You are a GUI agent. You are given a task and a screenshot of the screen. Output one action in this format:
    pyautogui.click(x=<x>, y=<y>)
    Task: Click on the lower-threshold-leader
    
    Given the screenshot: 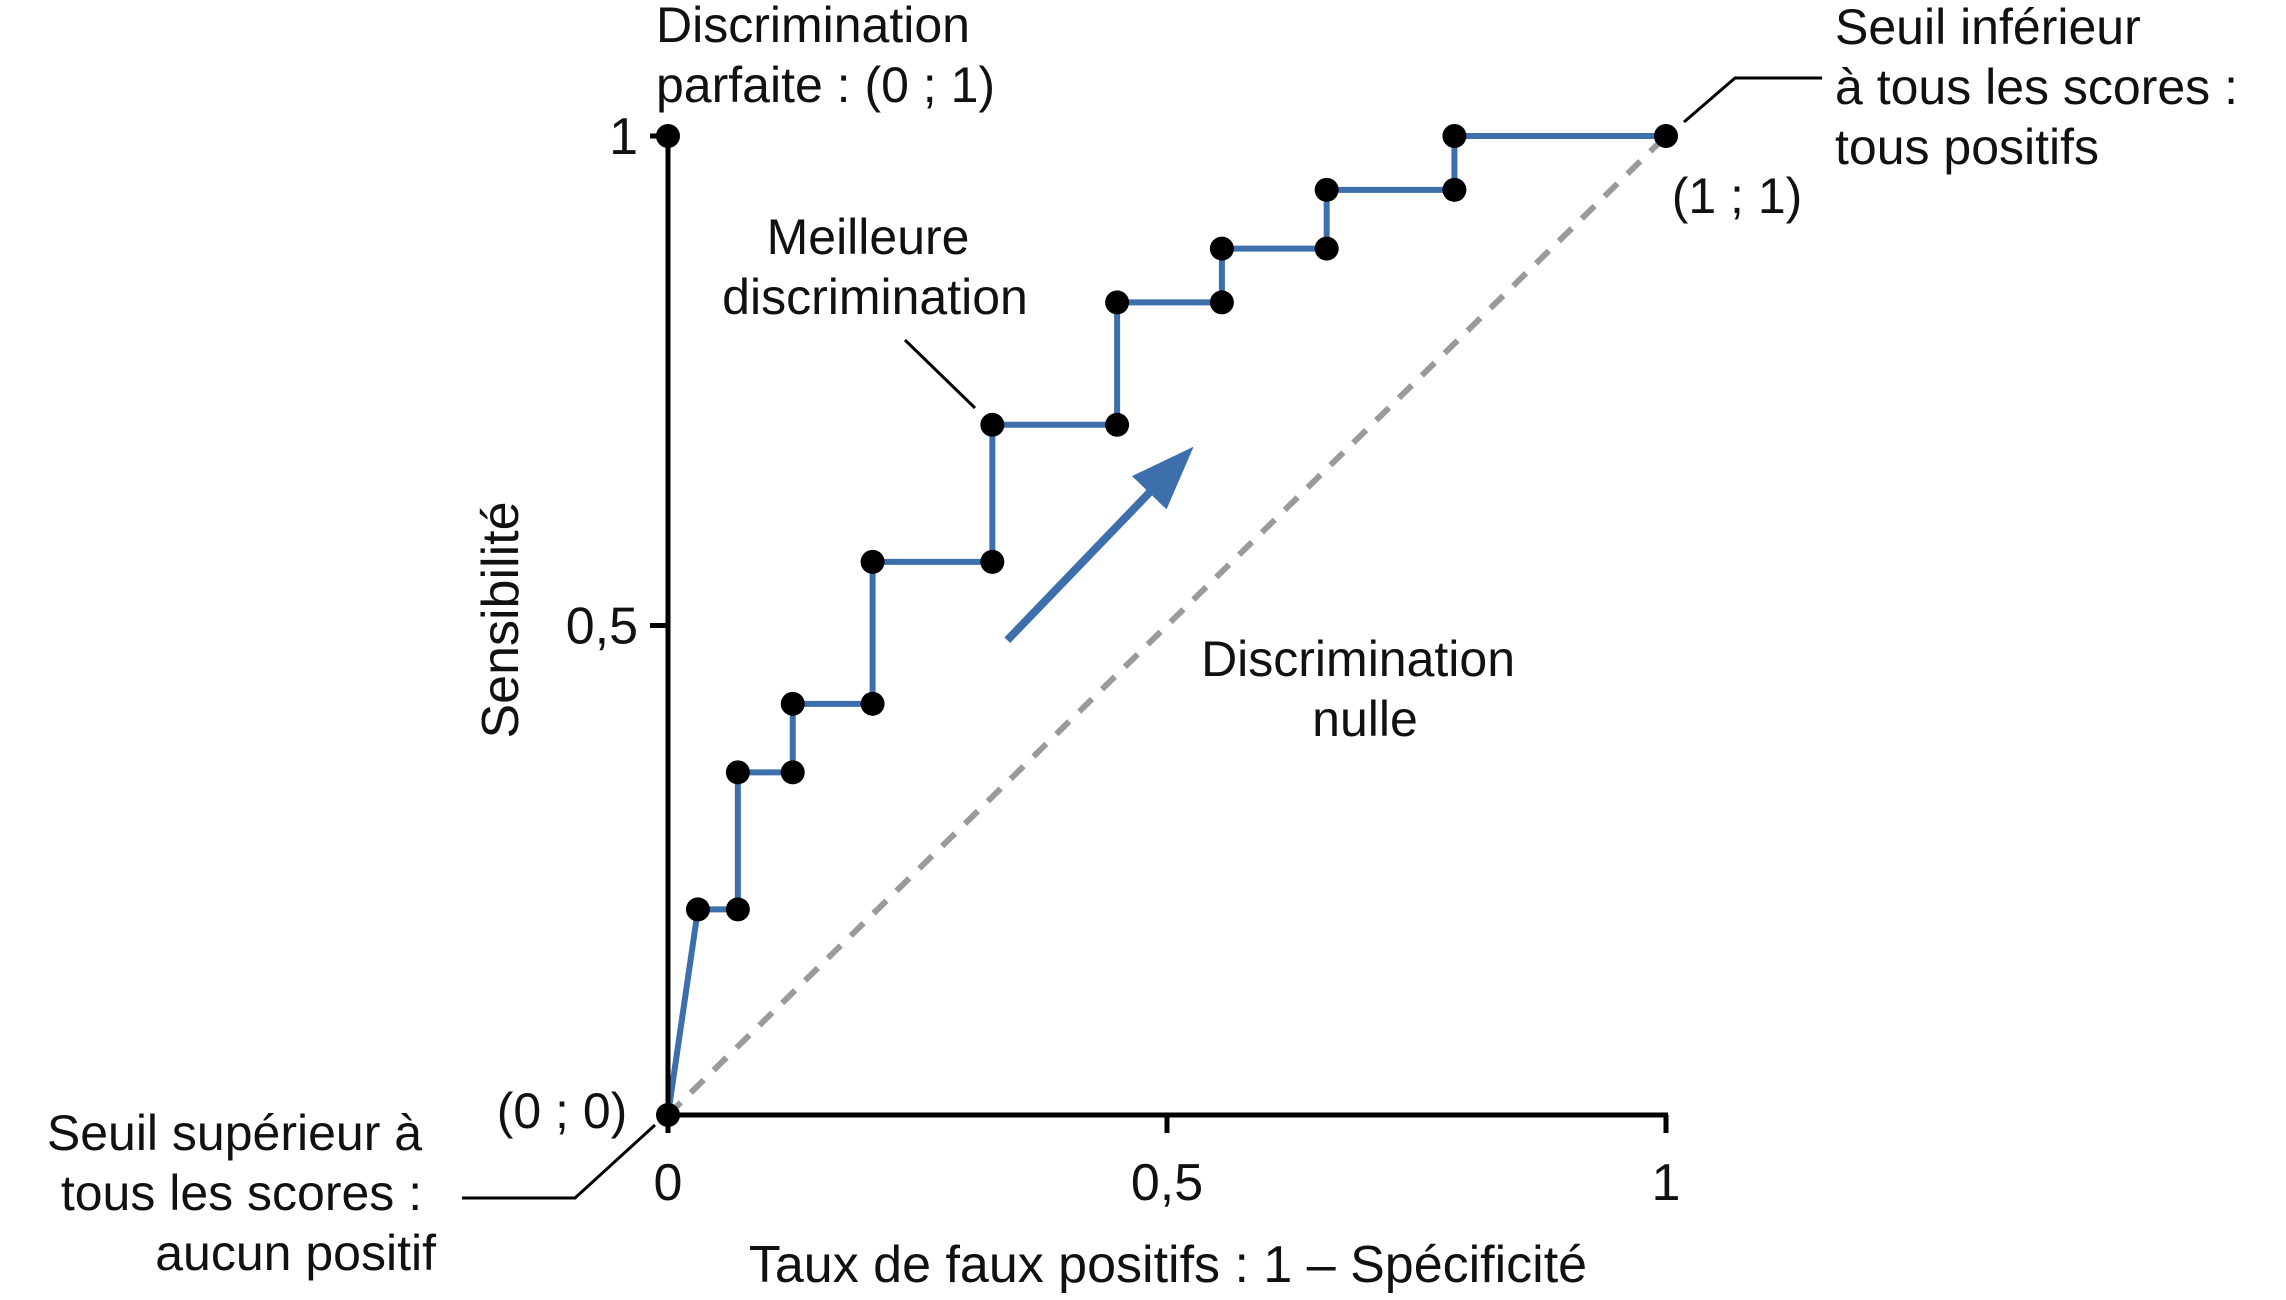 What is the action you would take?
    pyautogui.click(x=1752, y=100)
    